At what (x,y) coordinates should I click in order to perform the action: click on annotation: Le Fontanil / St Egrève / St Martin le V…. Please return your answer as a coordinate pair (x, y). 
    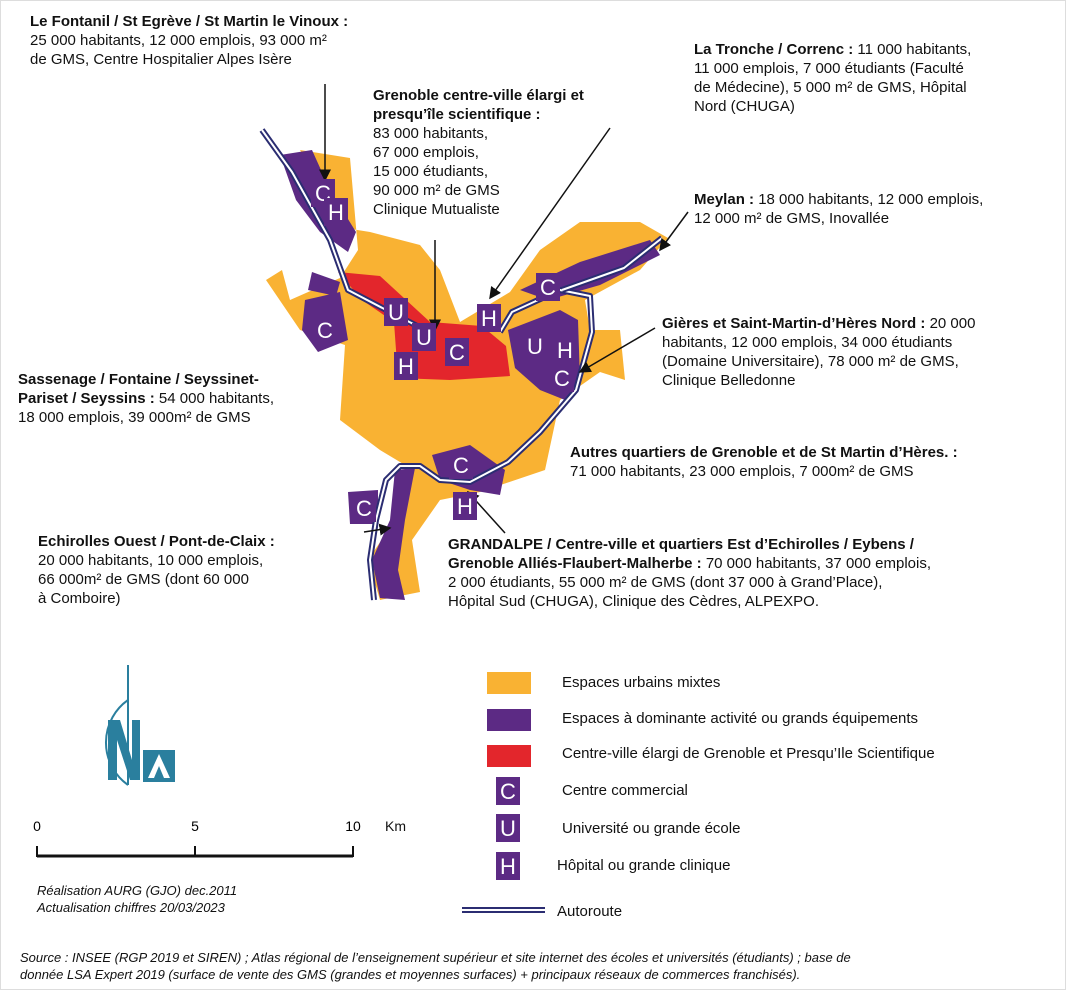
    Looking at the image, I should click on (189, 40).